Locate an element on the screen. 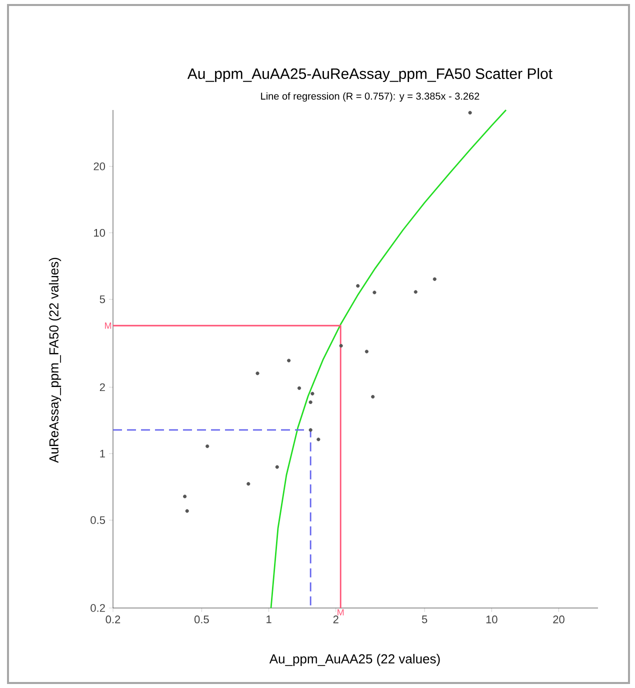 The image size is (635, 688). y-tick-label: 0.2 is located at coordinates (97, 608).